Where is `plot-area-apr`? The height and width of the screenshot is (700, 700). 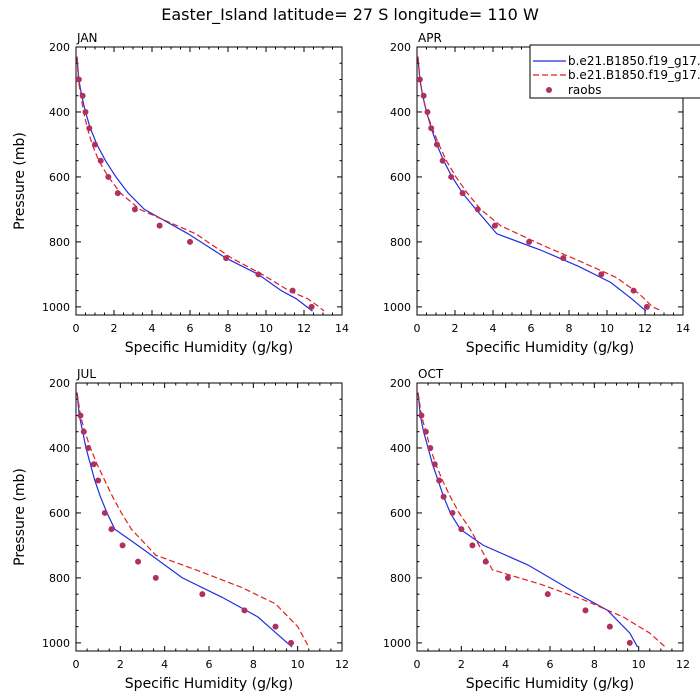
plot-area-apr is located at coordinates (540, 184).